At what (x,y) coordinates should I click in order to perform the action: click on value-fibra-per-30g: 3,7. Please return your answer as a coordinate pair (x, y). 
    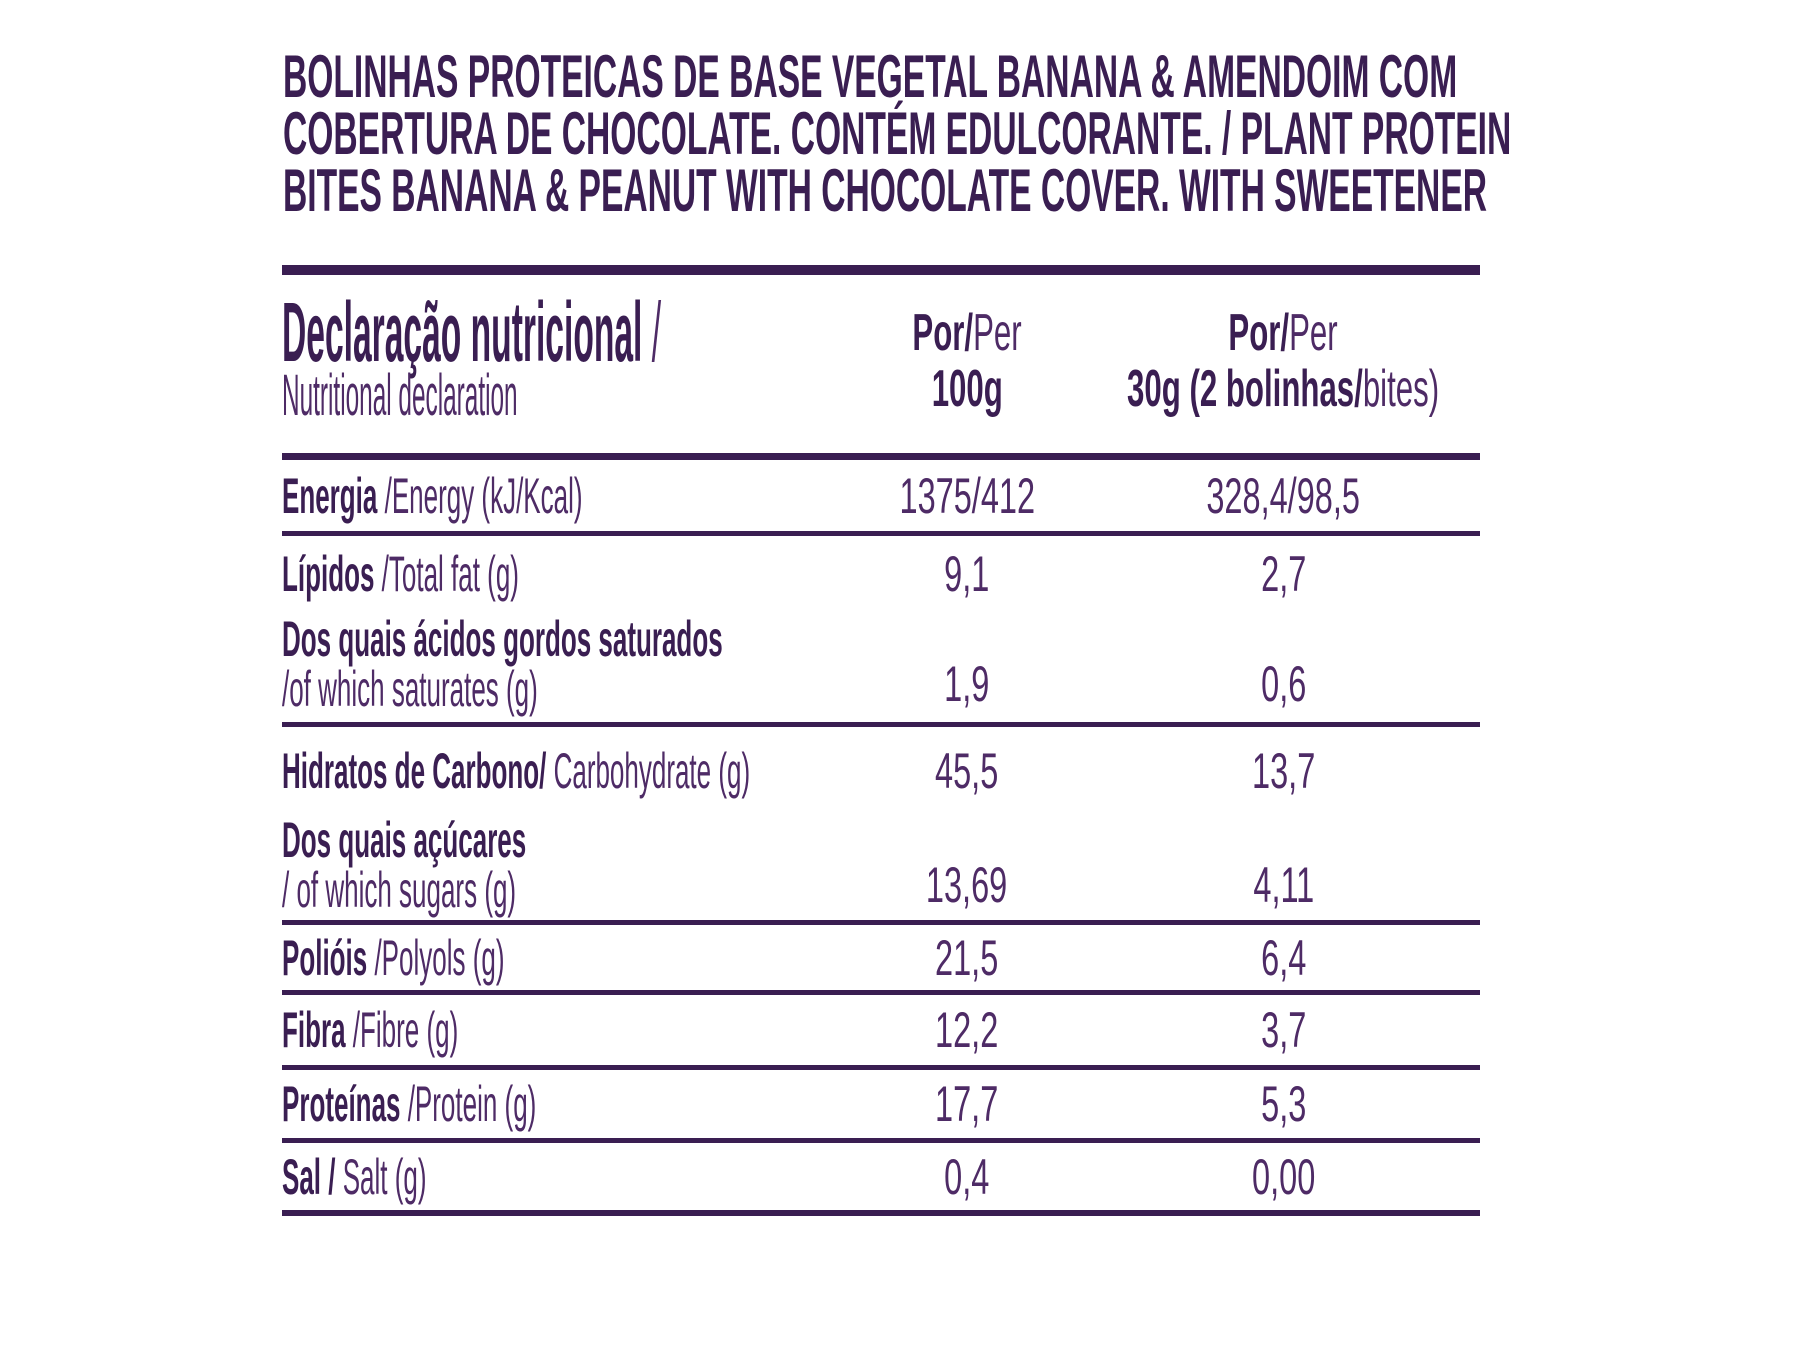
    Looking at the image, I should click on (1283, 1030).